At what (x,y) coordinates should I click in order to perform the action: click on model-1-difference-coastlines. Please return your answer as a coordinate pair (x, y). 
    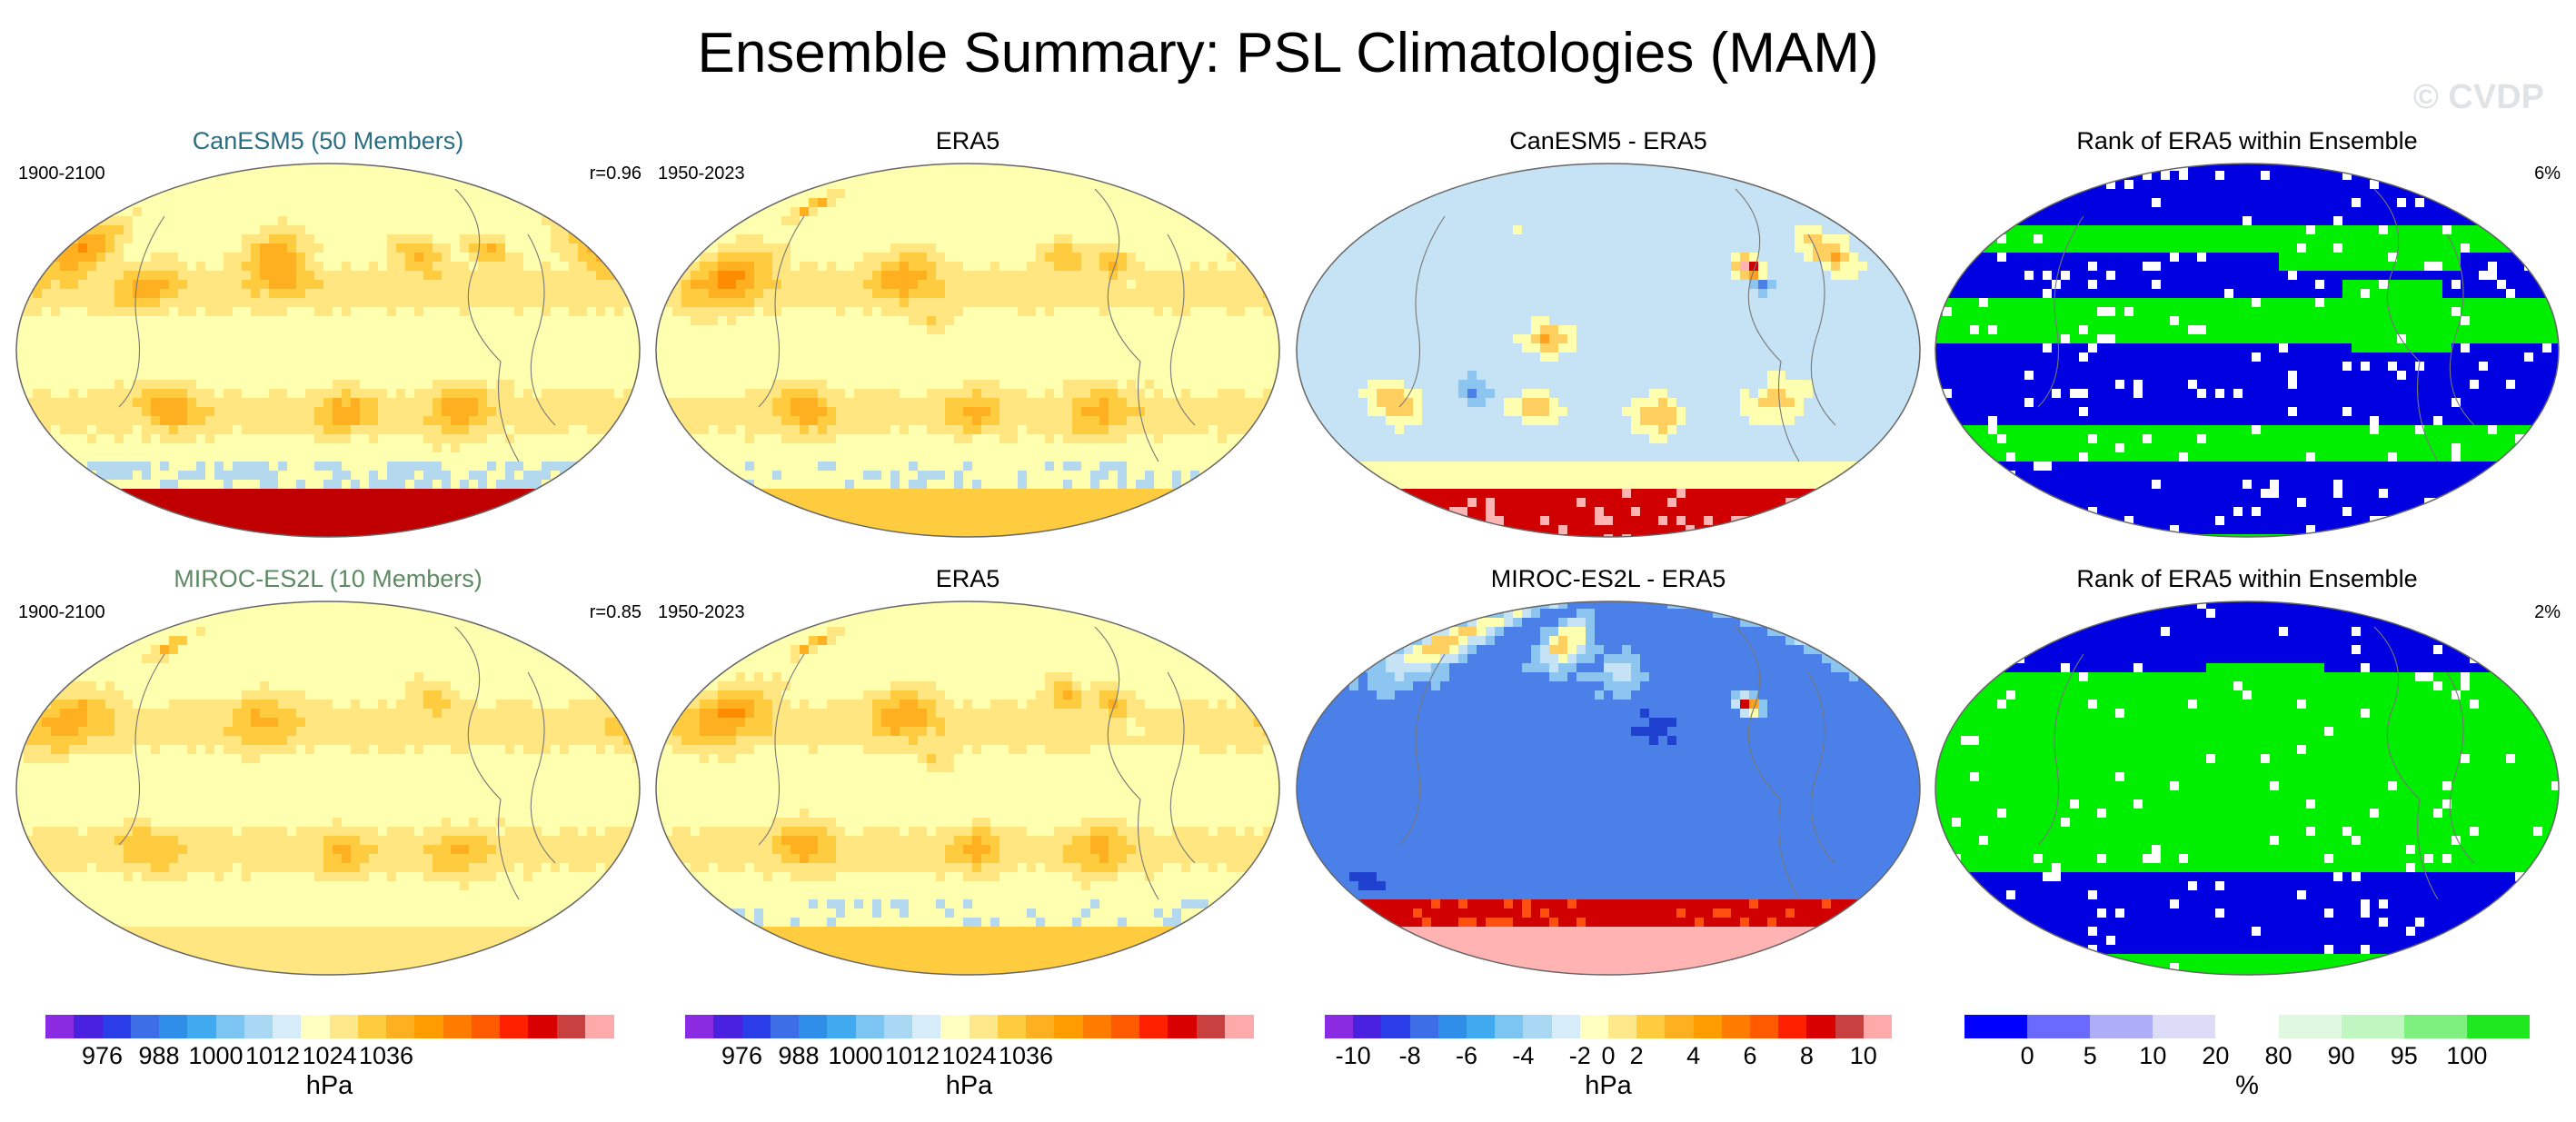
    Looking at the image, I should click on (1617, 325).